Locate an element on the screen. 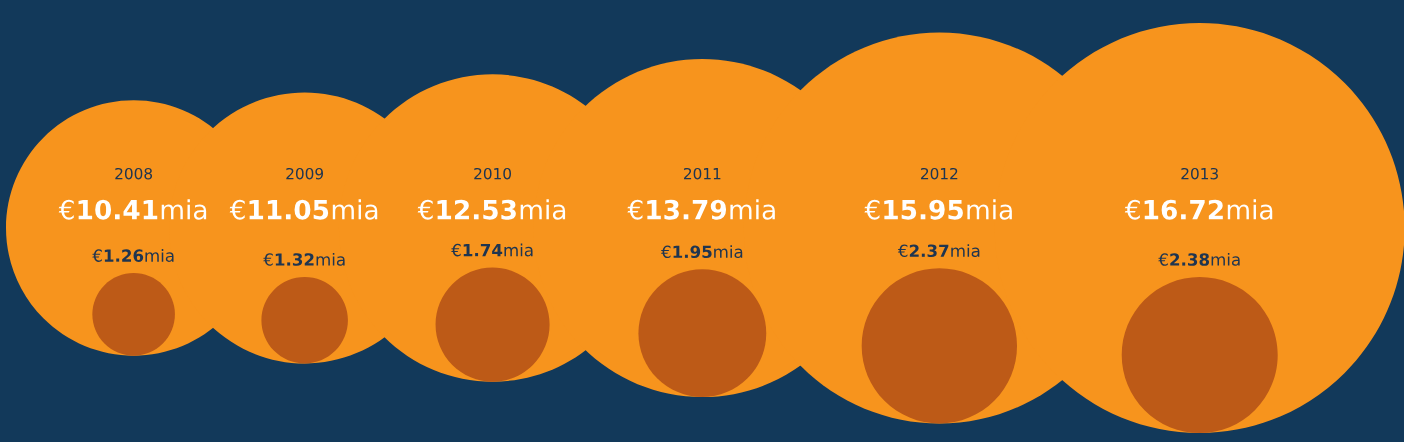 This screenshot has height=442, width=1404. data-label: €2.38mia is located at coordinates (1199, 259).